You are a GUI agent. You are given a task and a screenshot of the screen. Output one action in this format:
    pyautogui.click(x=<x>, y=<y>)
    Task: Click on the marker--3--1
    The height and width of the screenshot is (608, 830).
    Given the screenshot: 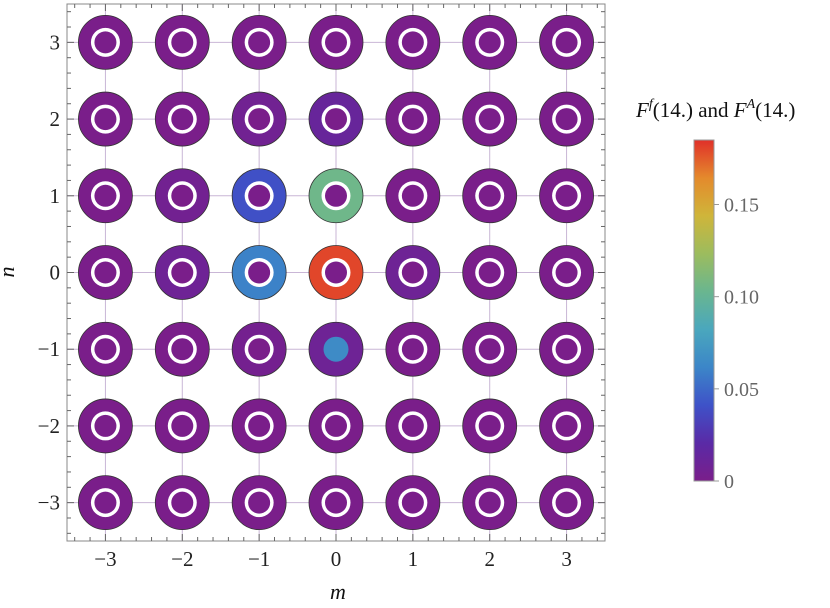 What is the action you would take?
    pyautogui.click(x=105, y=349)
    